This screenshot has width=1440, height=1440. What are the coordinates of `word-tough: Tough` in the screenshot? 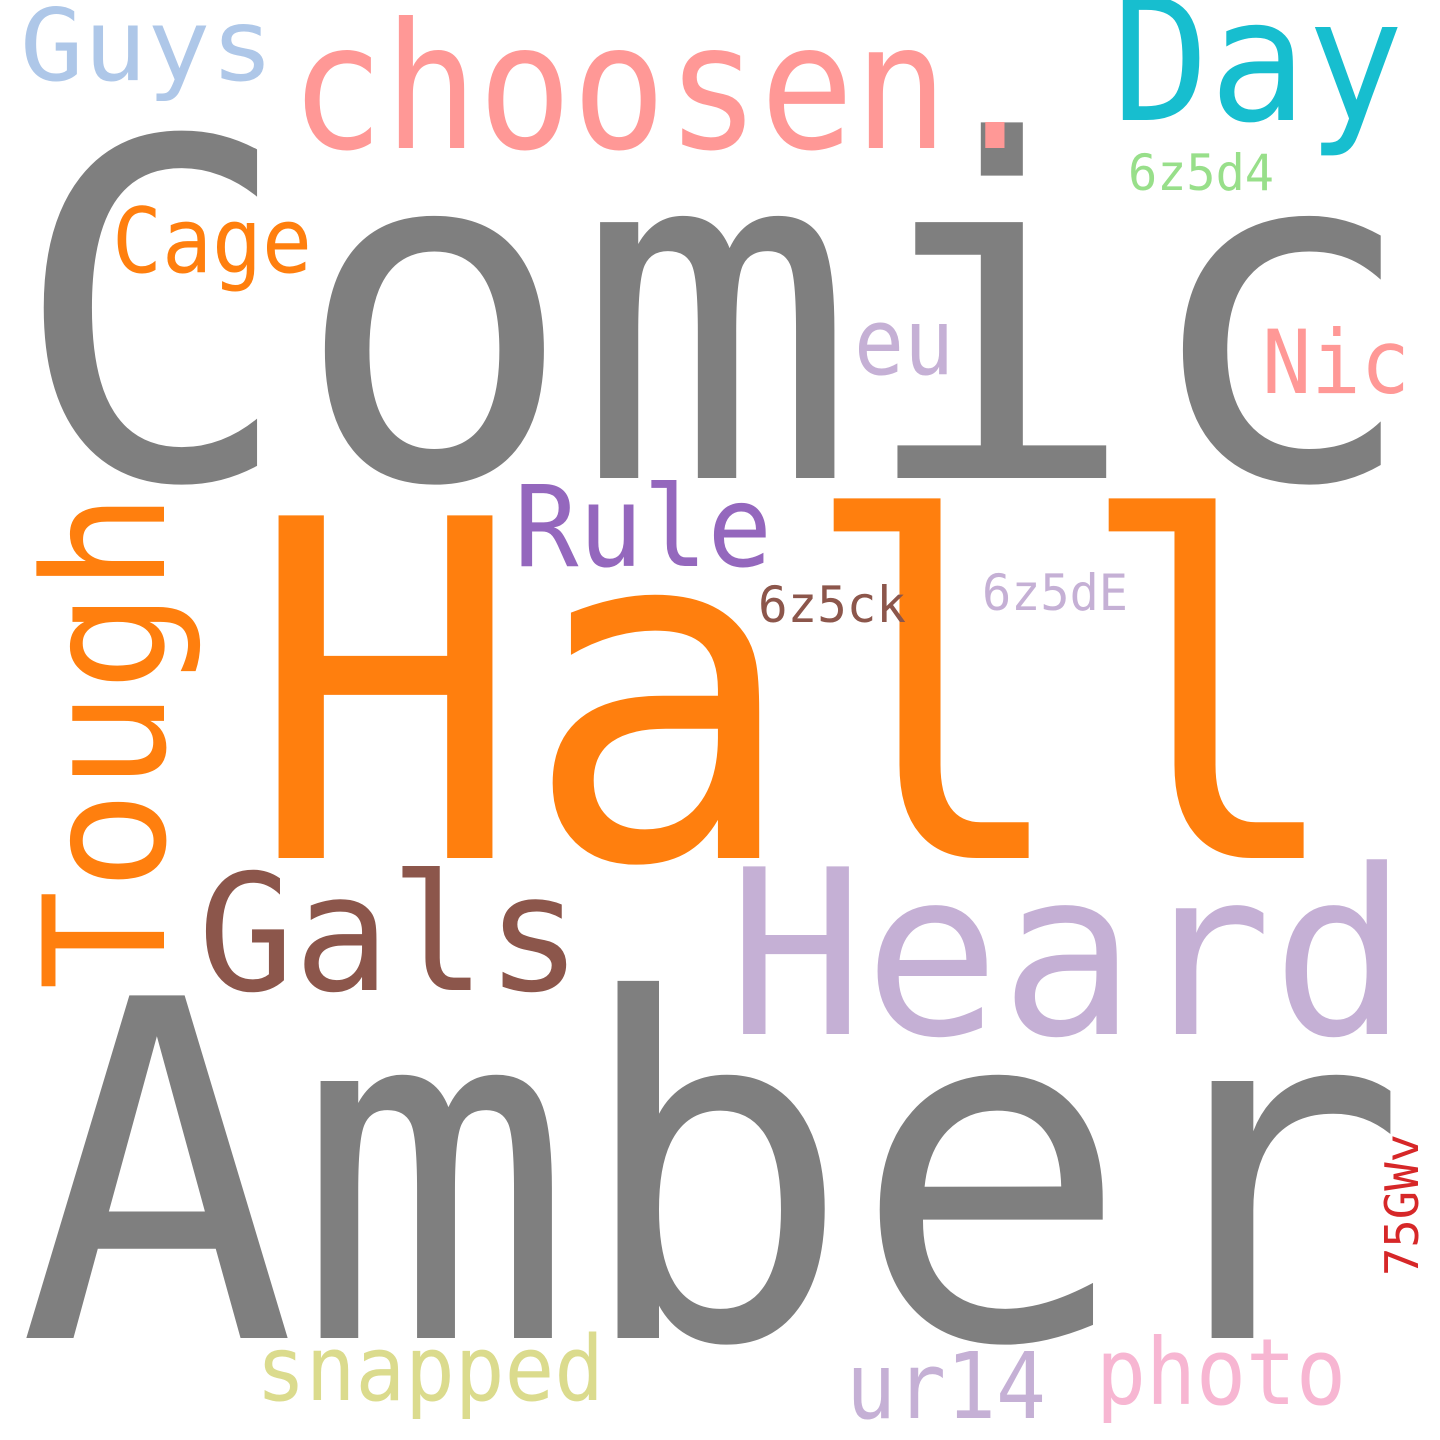 It's located at (106, 741).